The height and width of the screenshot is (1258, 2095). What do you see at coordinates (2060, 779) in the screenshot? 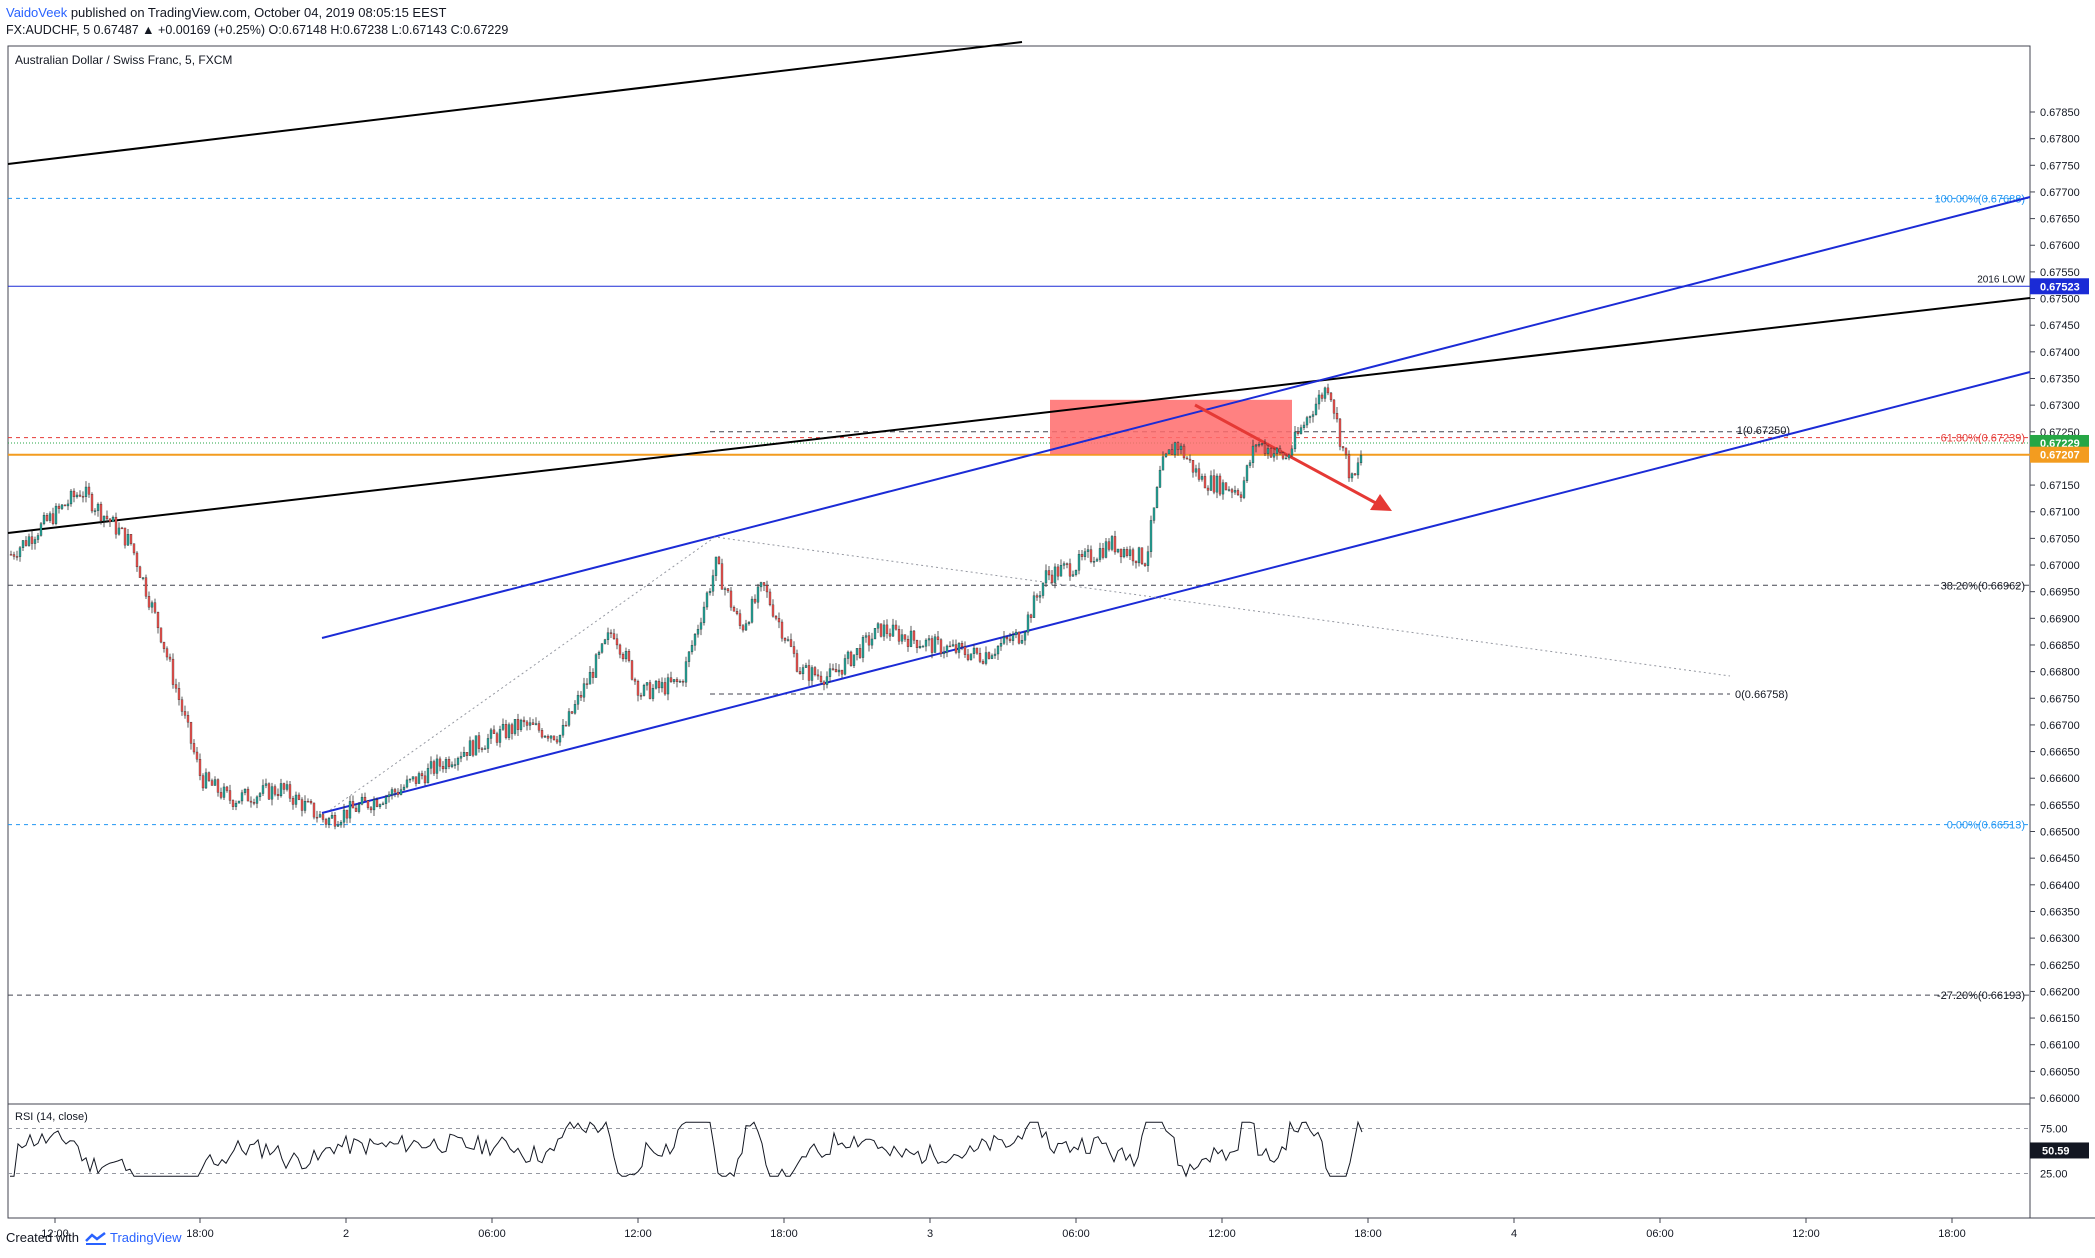
I see `price-tick-label: 0.66600` at bounding box center [2060, 779].